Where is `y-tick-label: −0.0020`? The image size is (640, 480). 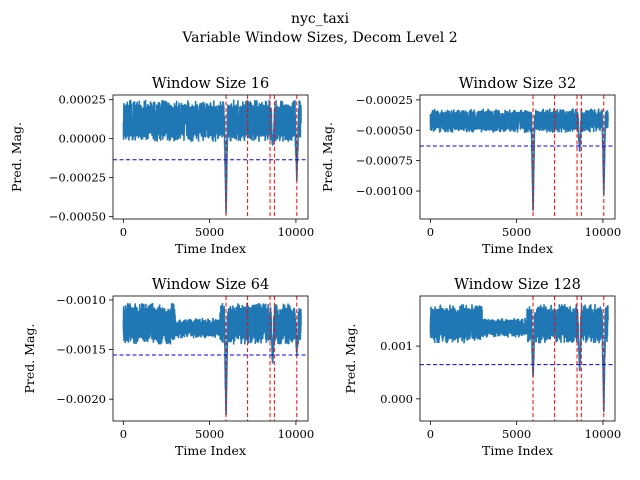
y-tick-label: −0.0020 is located at coordinates (81, 399).